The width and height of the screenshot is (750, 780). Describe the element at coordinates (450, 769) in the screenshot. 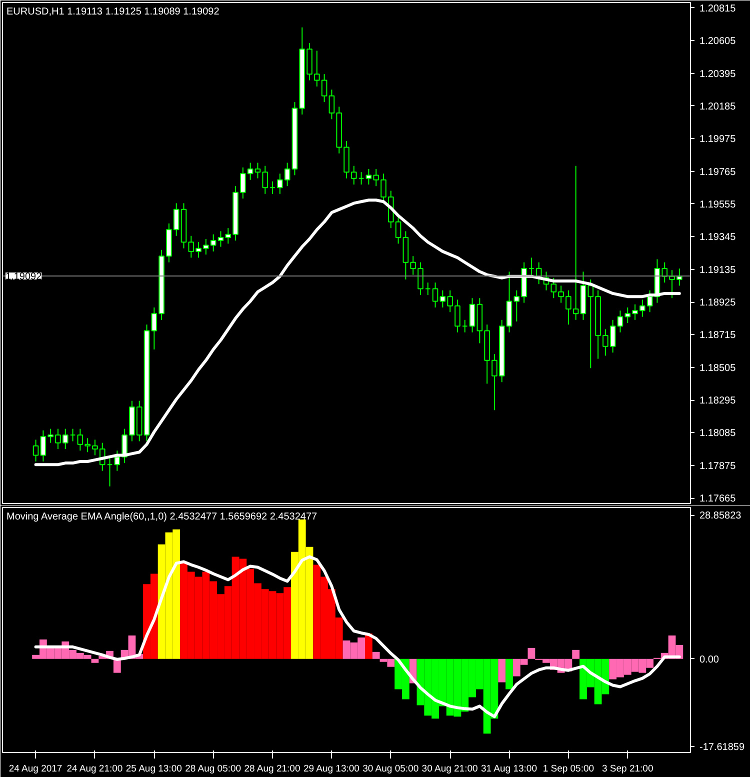

I see `x-tick-label: 30 Aug 21:00` at that location.